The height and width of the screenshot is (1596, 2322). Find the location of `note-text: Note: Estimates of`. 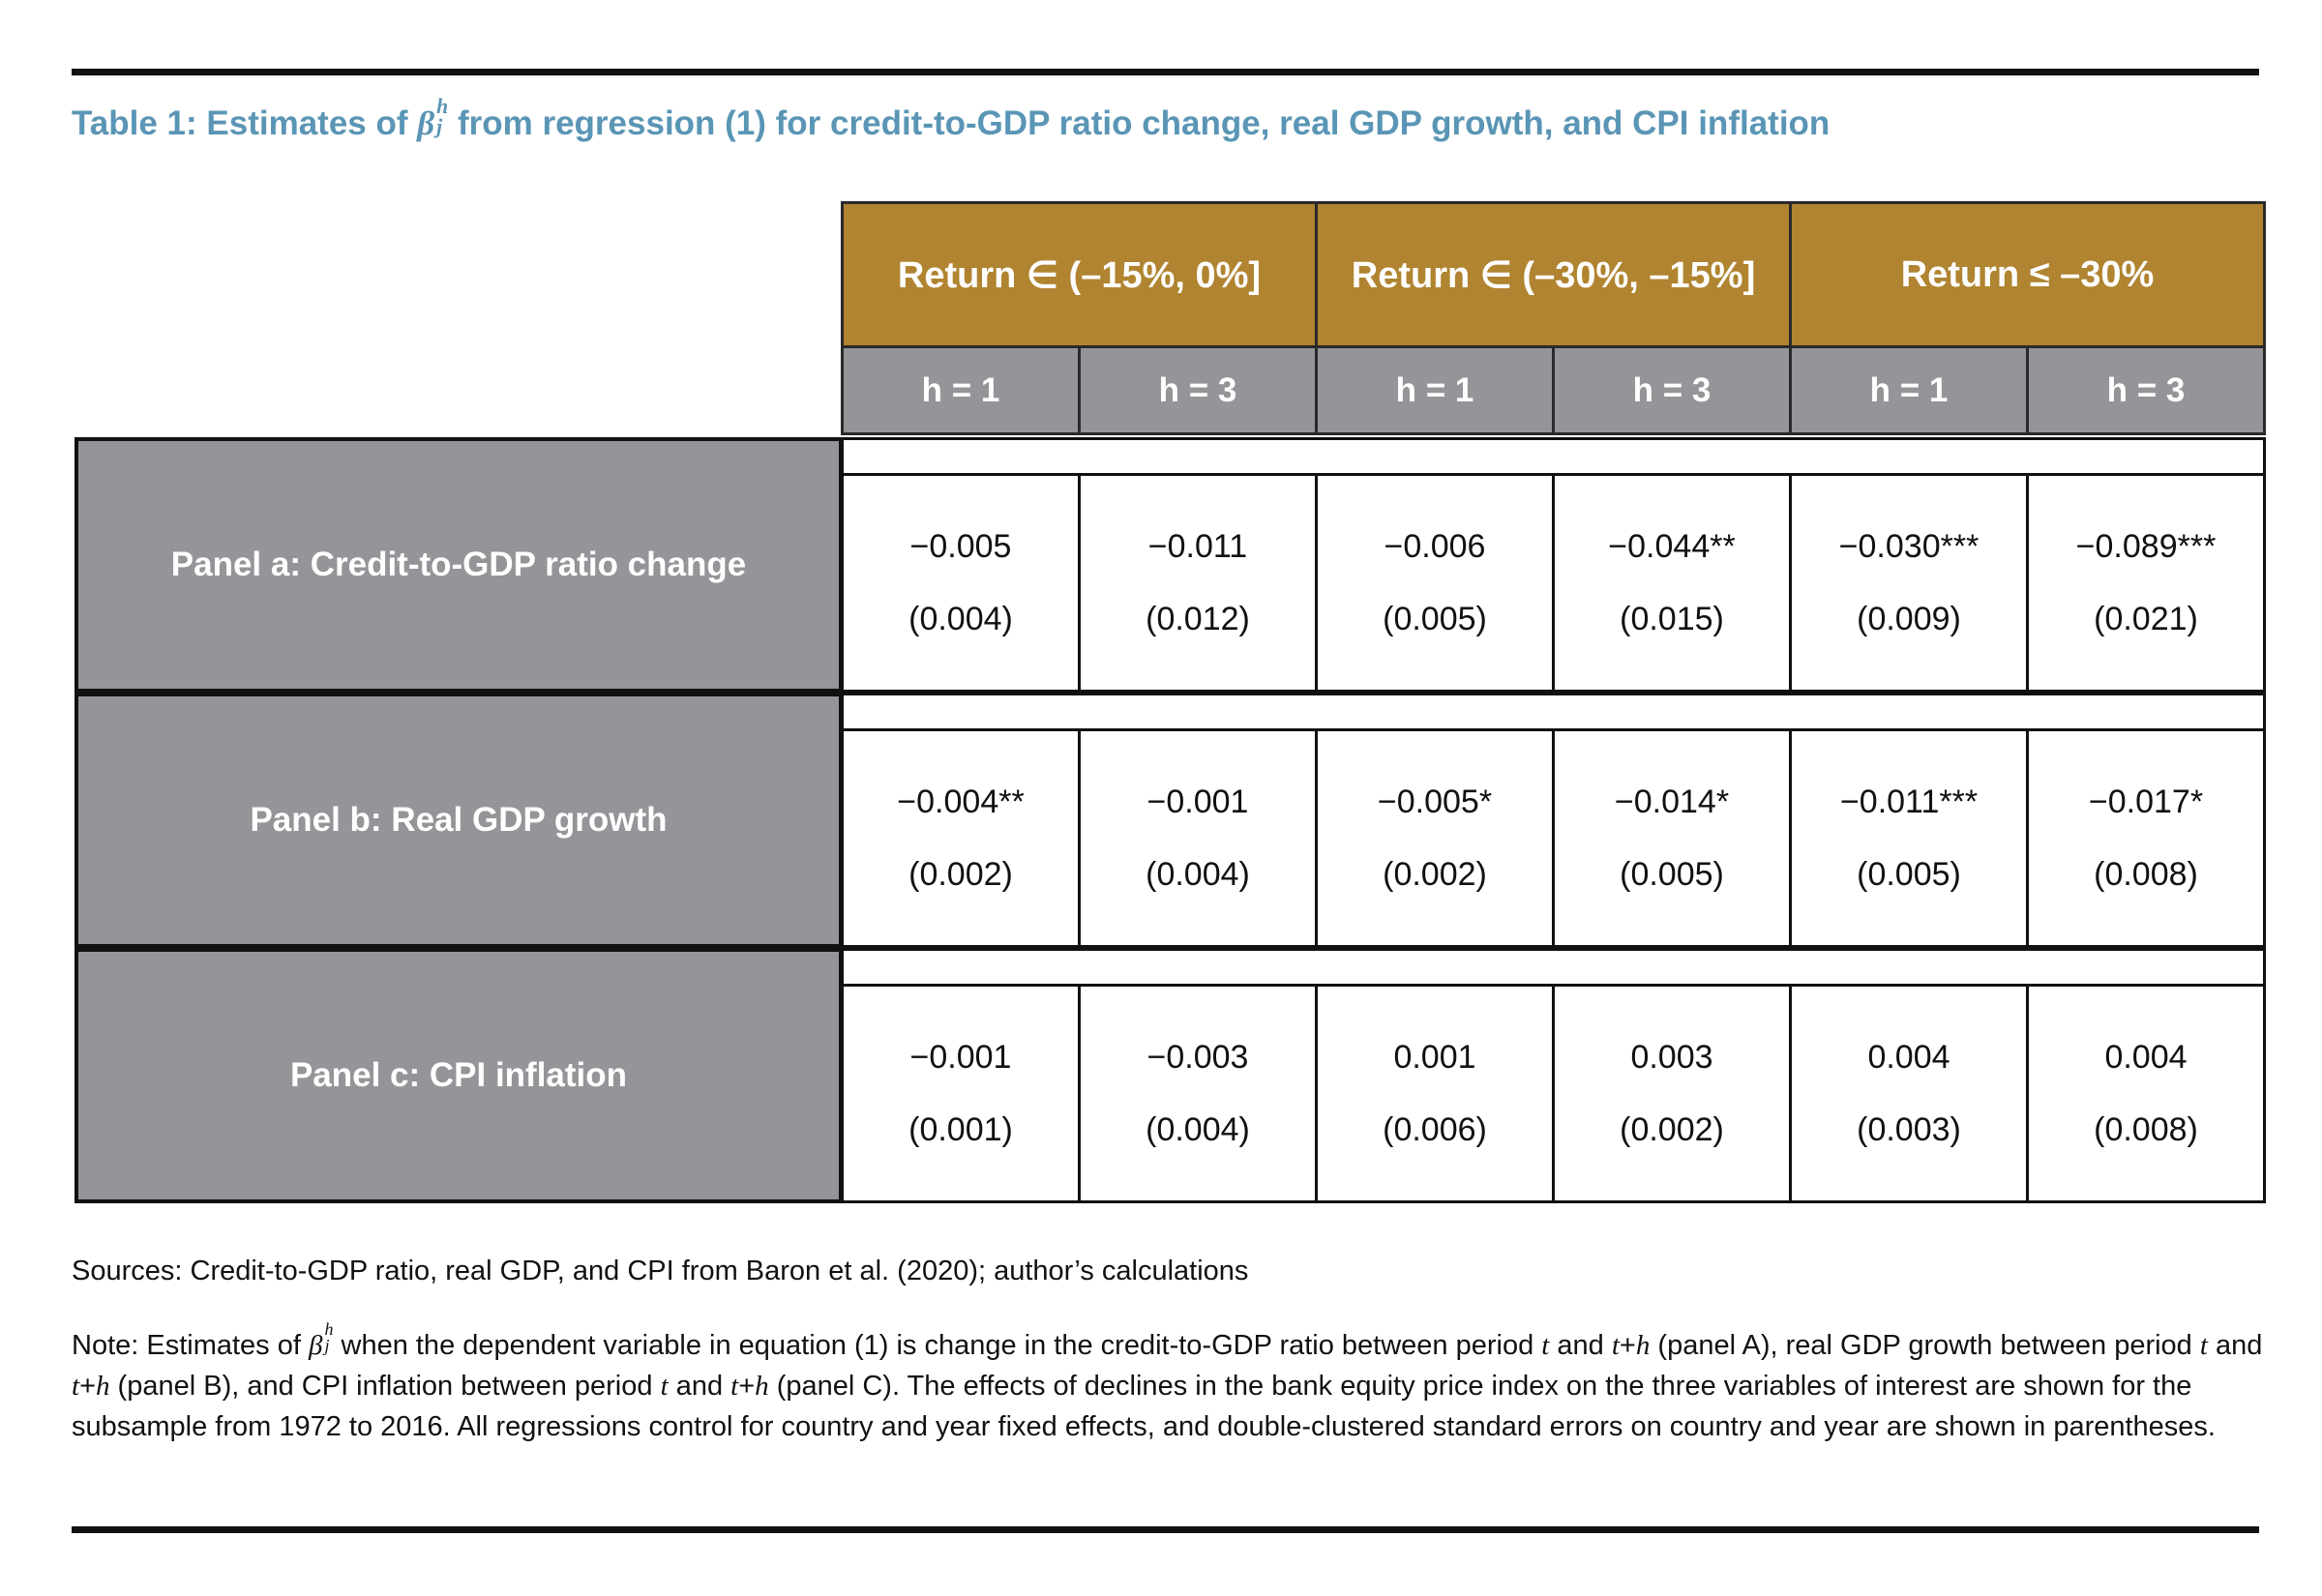

note-text: Note: Estimates of is located at coordinates (190, 1345).